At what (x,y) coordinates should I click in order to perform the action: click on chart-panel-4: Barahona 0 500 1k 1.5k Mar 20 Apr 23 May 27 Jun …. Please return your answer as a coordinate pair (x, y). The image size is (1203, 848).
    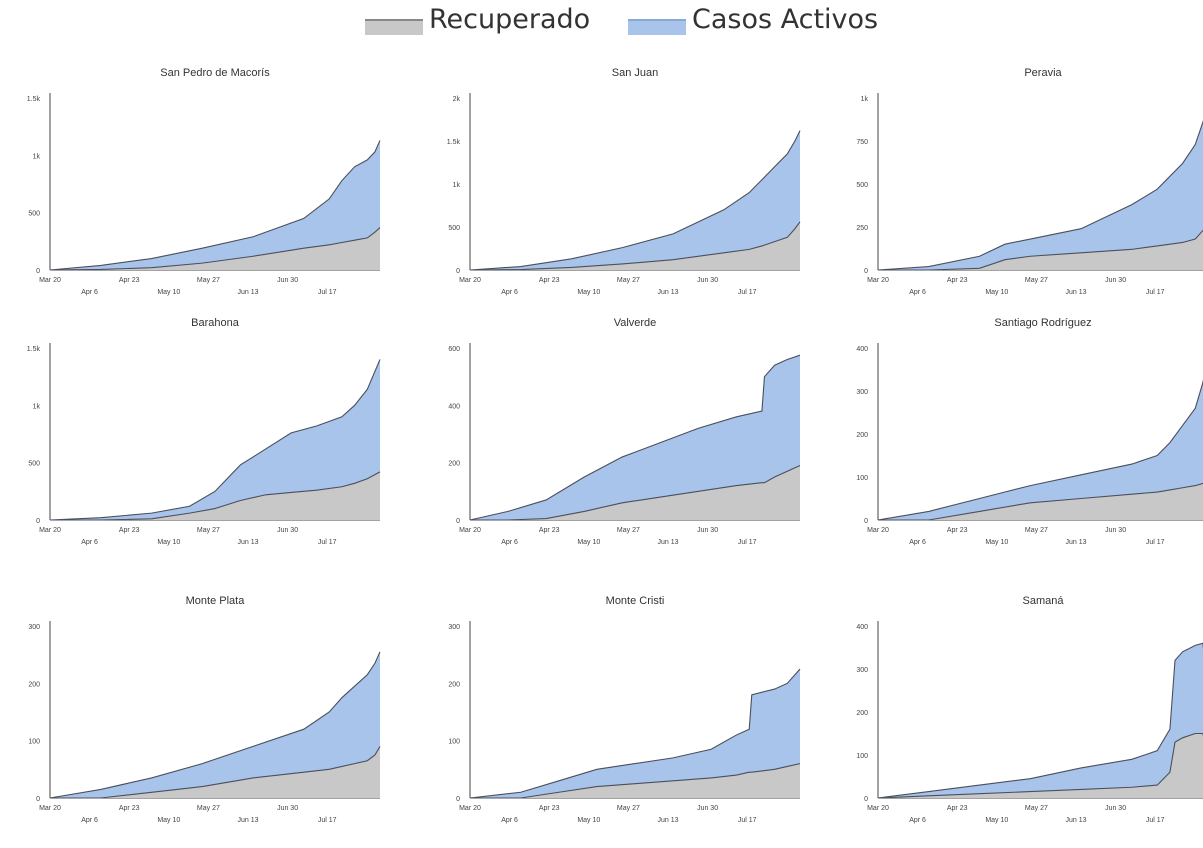
    Looking at the image, I should click on (204, 431).